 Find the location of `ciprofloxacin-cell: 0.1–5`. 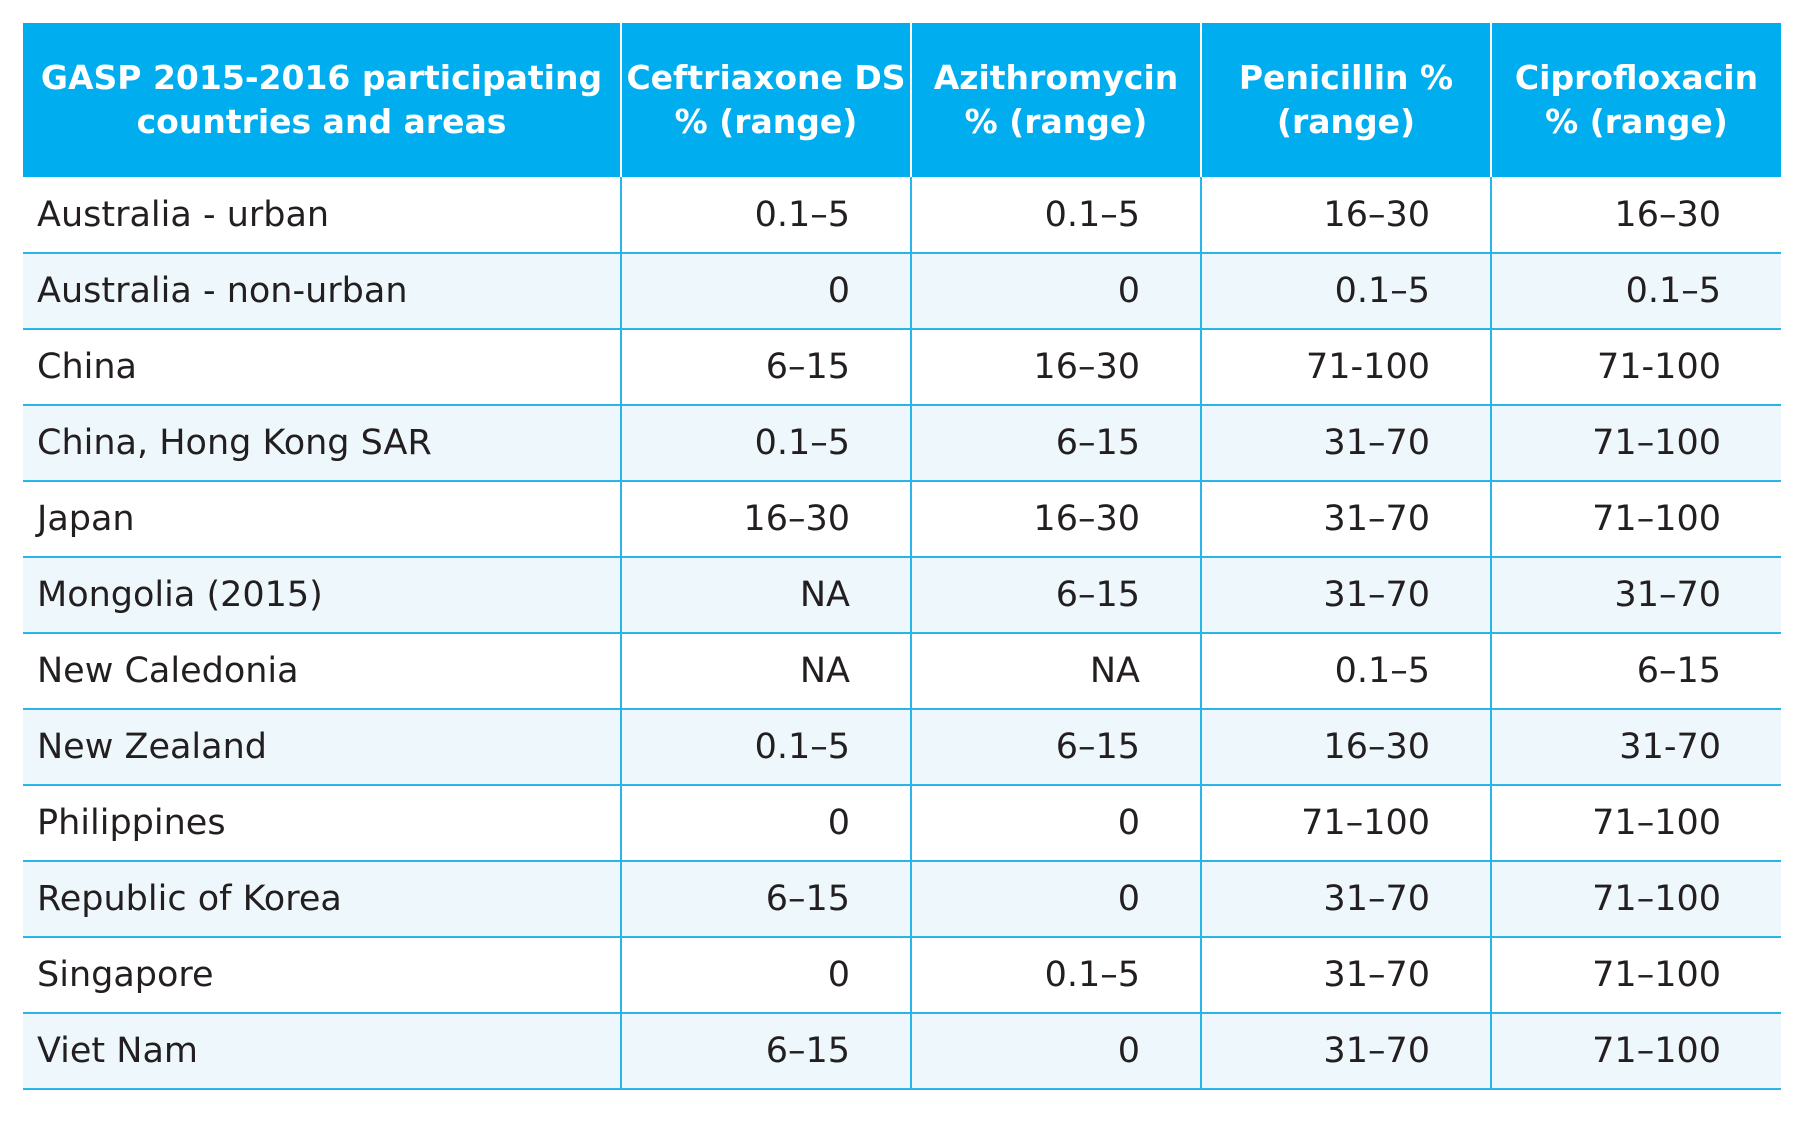

ciprofloxacin-cell: 0.1–5 is located at coordinates (1635, 291).